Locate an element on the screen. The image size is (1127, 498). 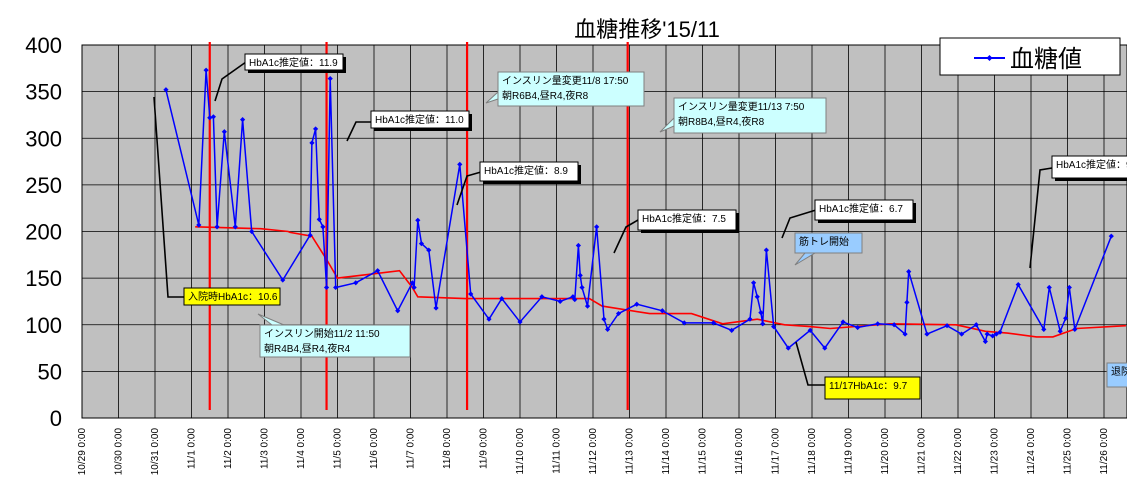
y-tick-label: 150 is located at coordinates (43, 278).